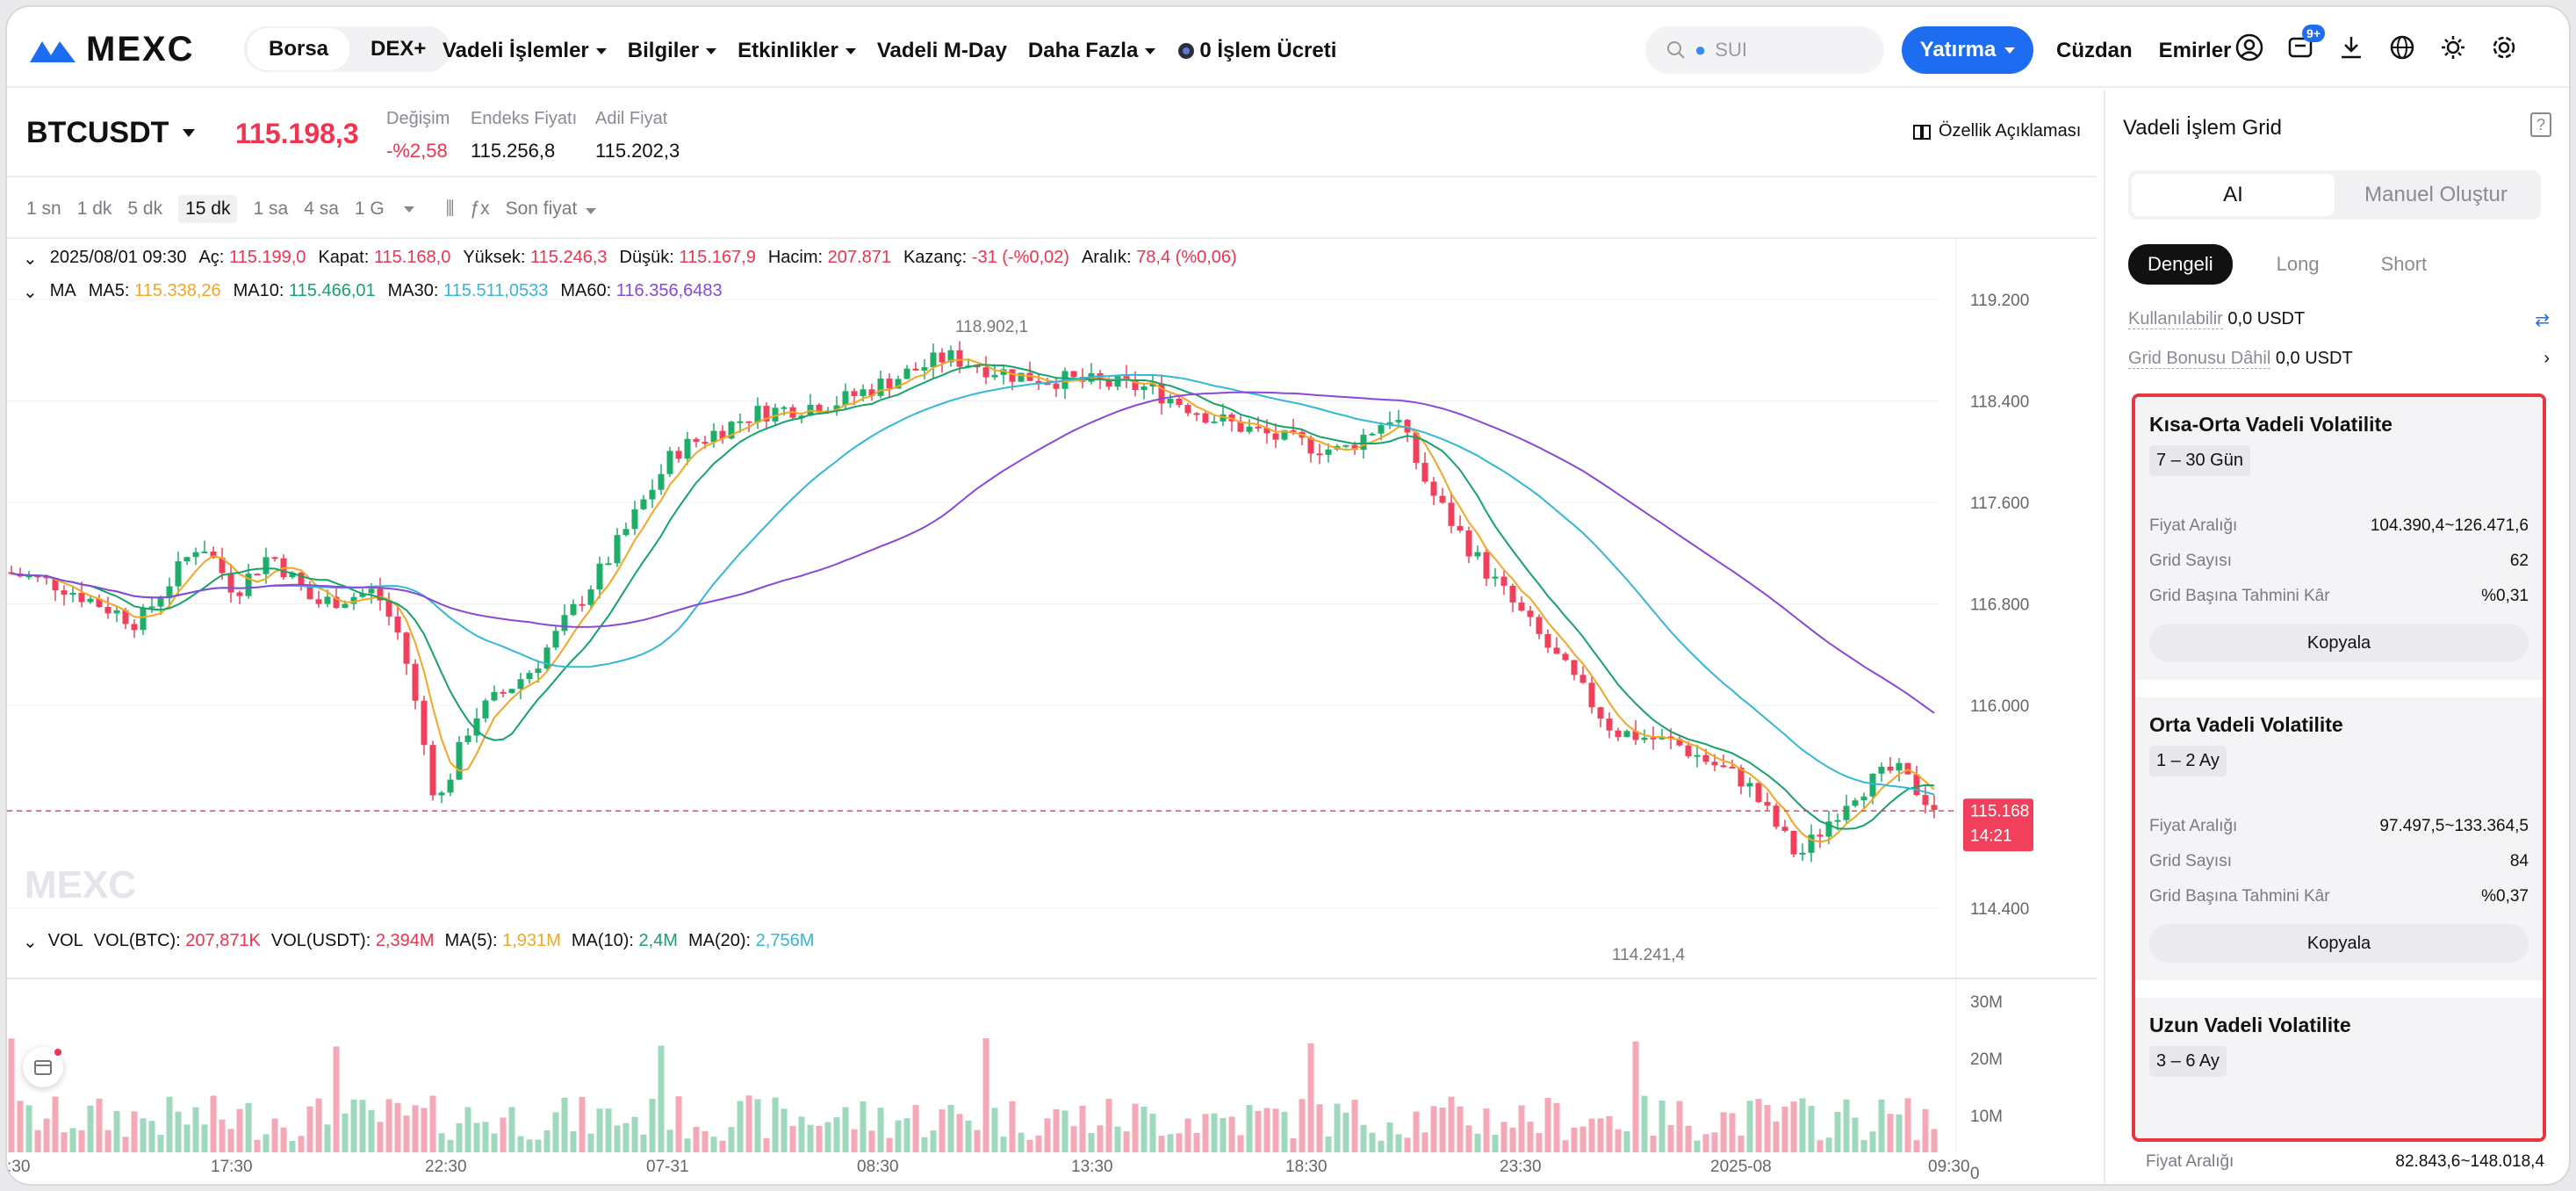 This screenshot has height=1191, width=2576. Describe the element at coordinates (399, 49) in the screenshot. I see `seg-dex: DEX+` at that location.